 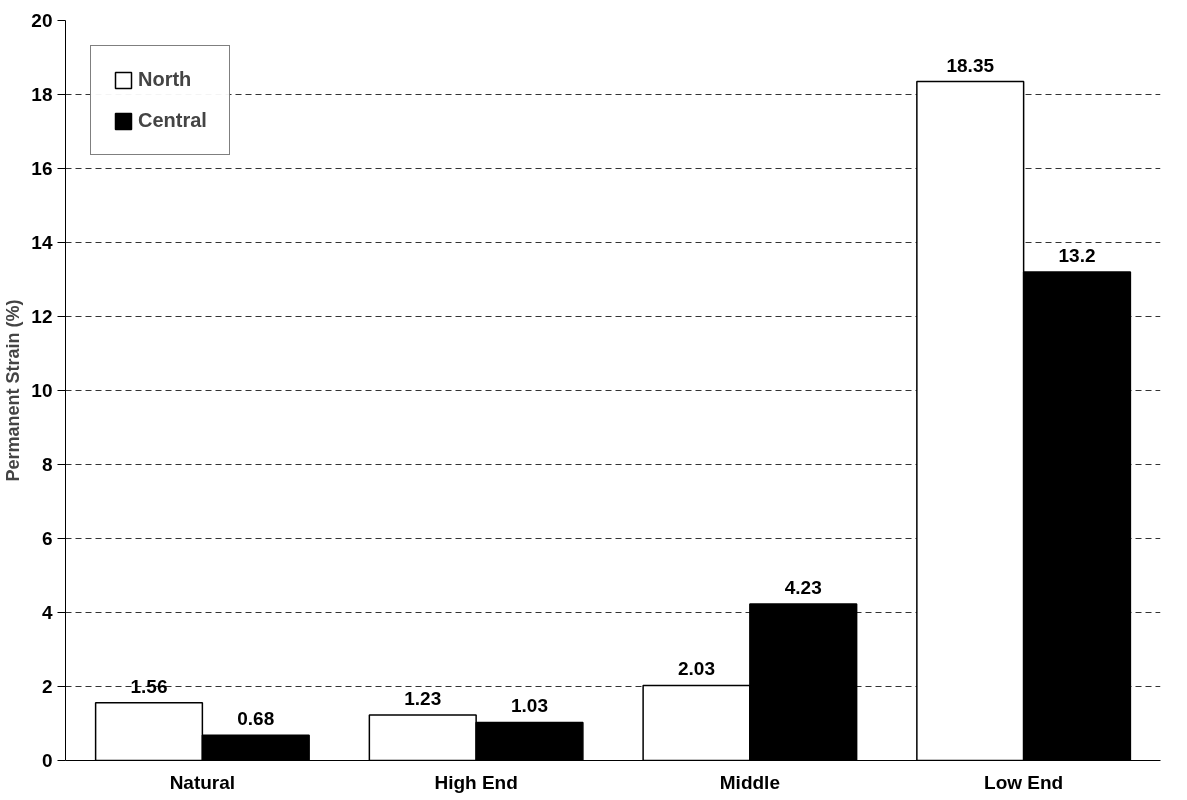 I want to click on legend-label: Central, so click(x=172, y=120).